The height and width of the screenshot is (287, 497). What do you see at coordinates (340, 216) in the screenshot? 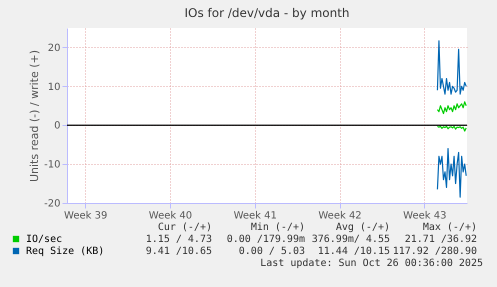
I see `x-tick-label: Week 42` at bounding box center [340, 216].